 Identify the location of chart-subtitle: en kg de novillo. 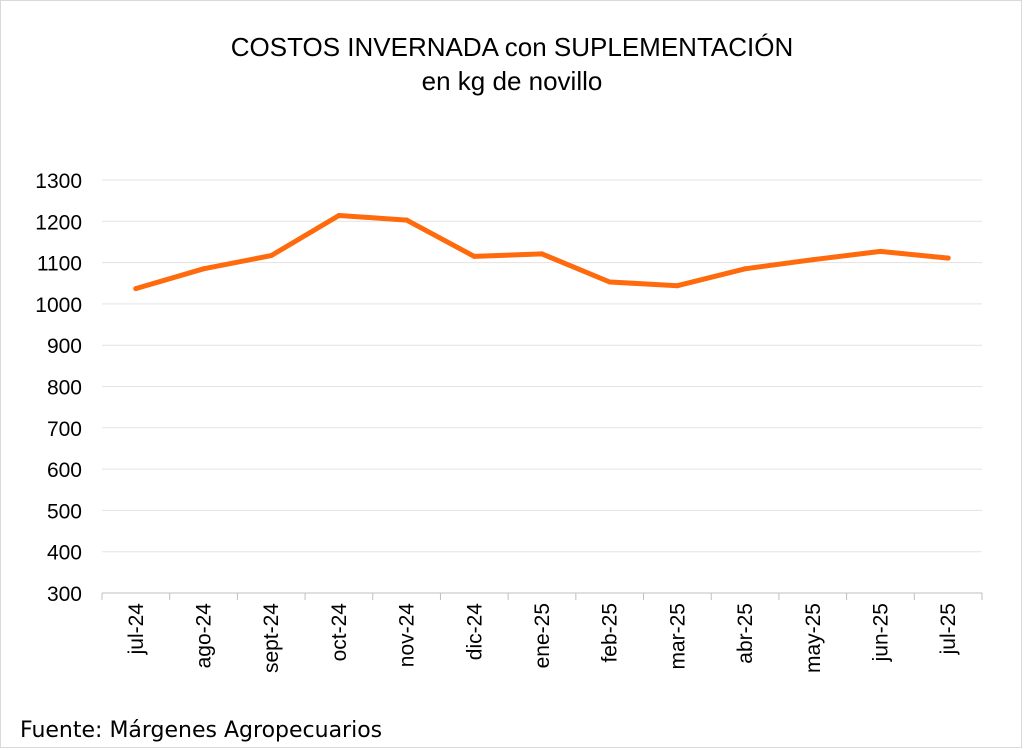
(512, 81).